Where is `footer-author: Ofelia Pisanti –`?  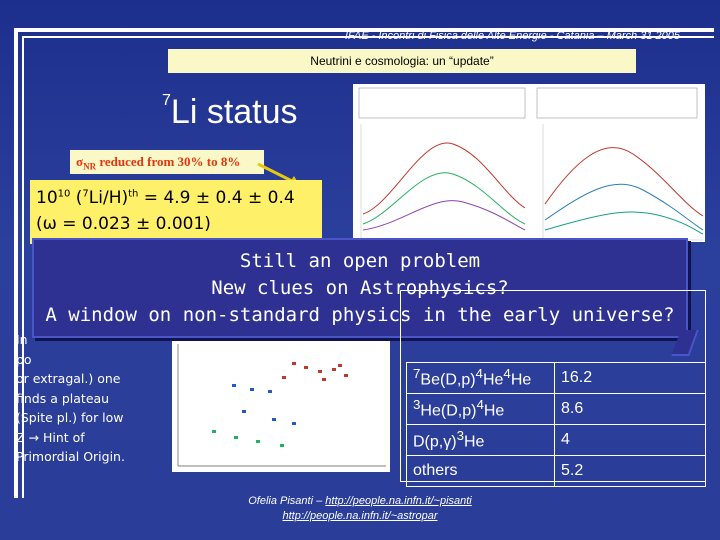 footer-author: Ofelia Pisanti – is located at coordinates (287, 501).